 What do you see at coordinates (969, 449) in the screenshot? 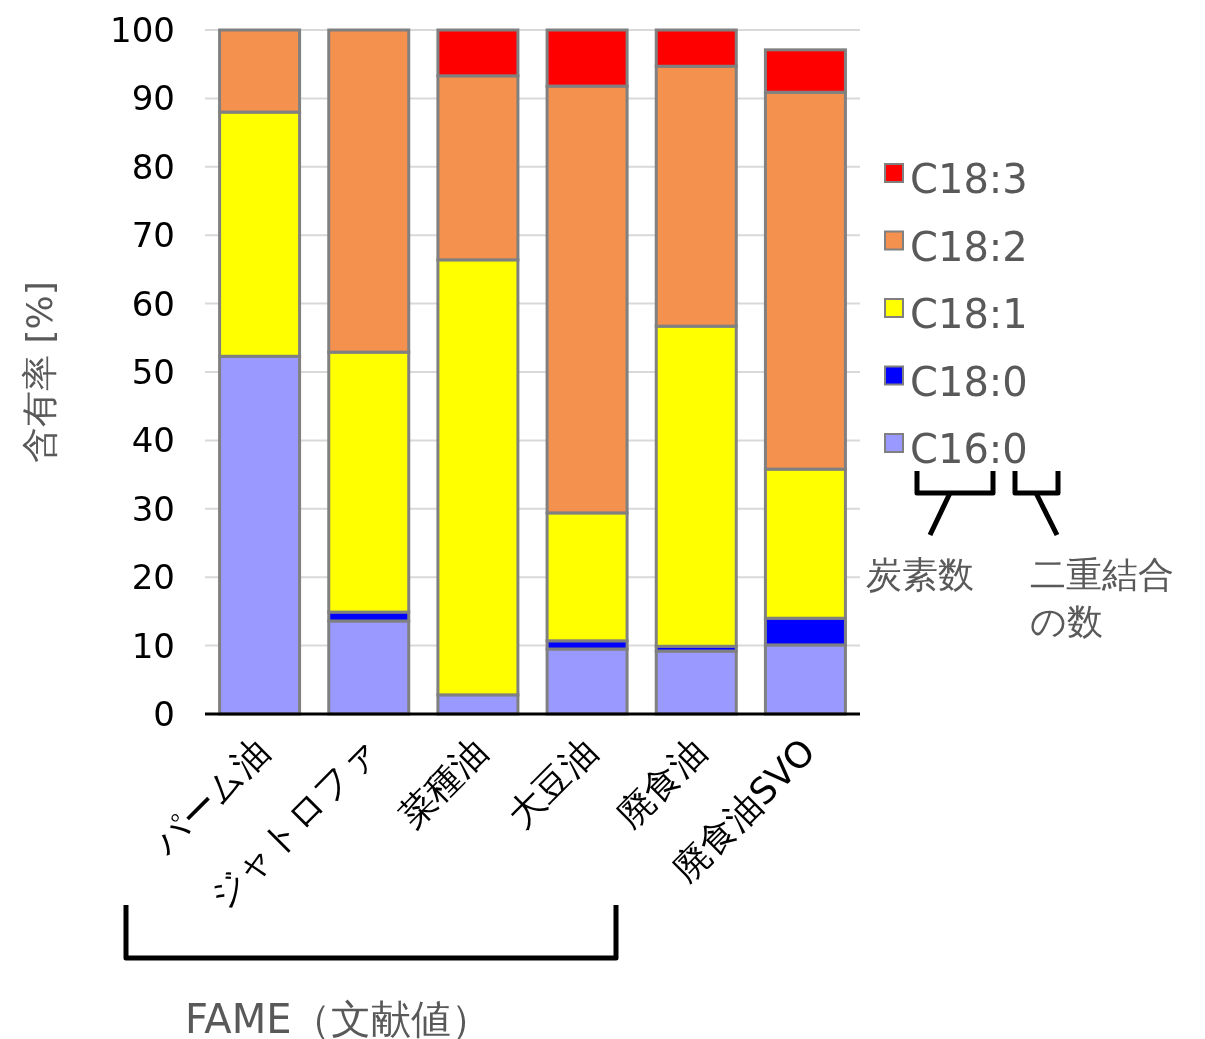
I see `legend-label: C16:0` at bounding box center [969, 449].